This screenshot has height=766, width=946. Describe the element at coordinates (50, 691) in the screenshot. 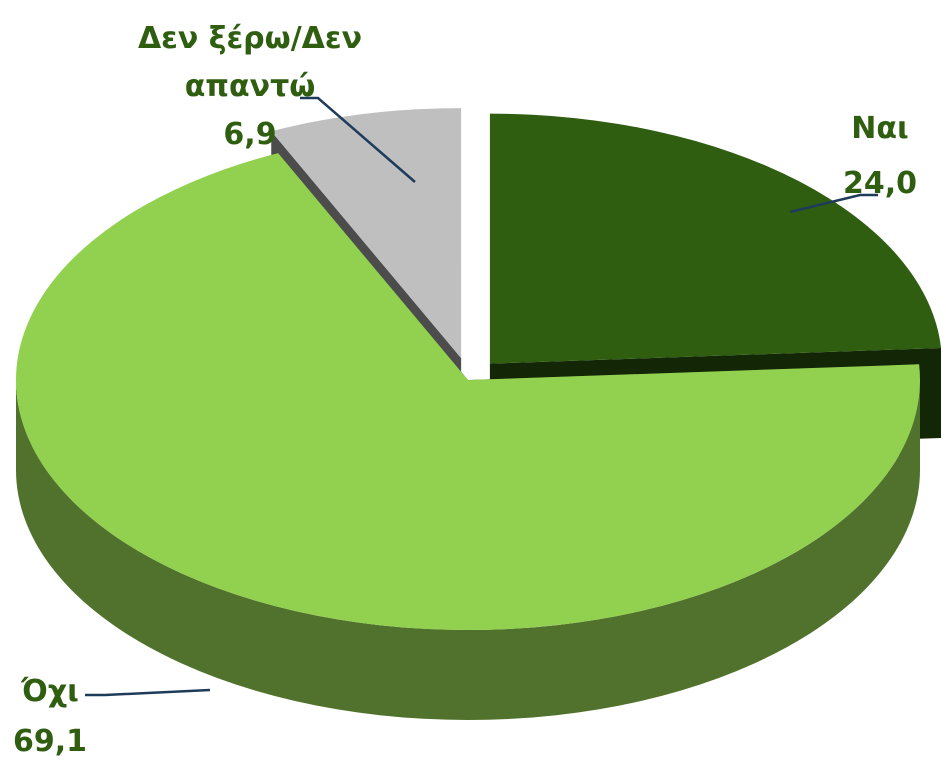

I see `category-label: Όχι` at that location.